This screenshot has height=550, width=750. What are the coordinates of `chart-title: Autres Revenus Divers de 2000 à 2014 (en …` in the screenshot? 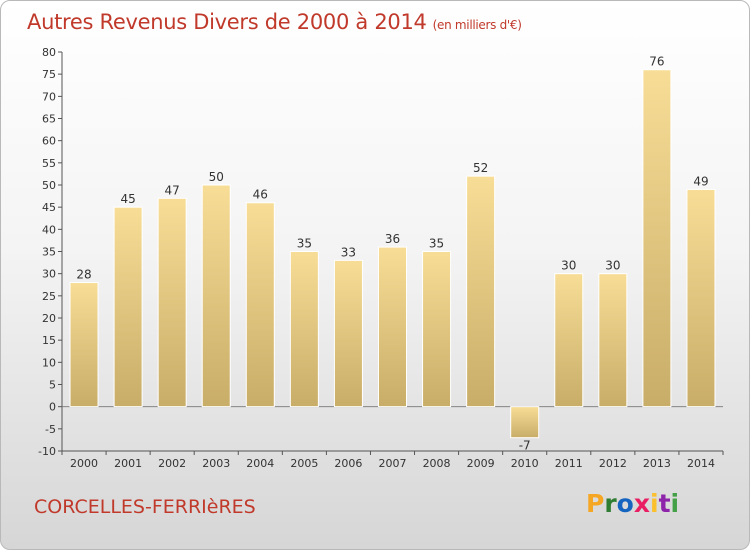 It's located at (274, 22).